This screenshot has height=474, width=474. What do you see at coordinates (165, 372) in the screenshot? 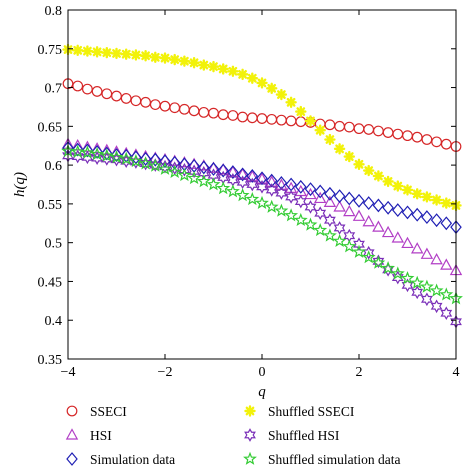
I see `x-tick-label: −2` at bounding box center [165, 372].